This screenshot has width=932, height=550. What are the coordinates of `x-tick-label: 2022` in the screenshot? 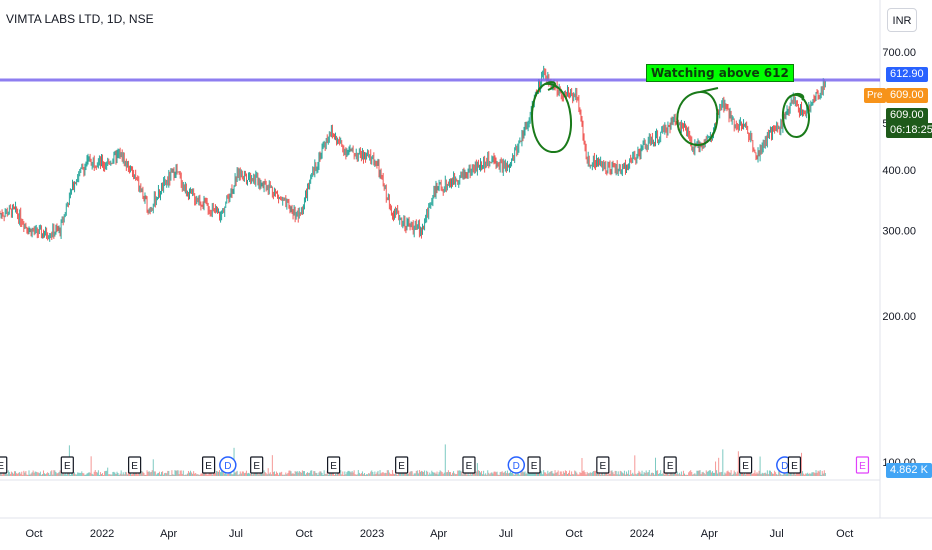 It's located at (102, 534).